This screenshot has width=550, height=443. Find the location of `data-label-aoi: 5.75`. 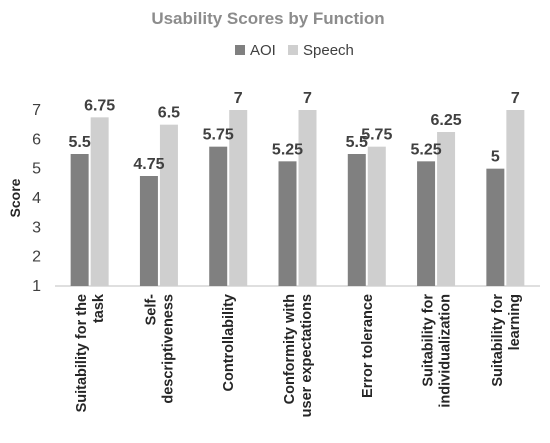

data-label-aoi: 5.75 is located at coordinates (218, 135).